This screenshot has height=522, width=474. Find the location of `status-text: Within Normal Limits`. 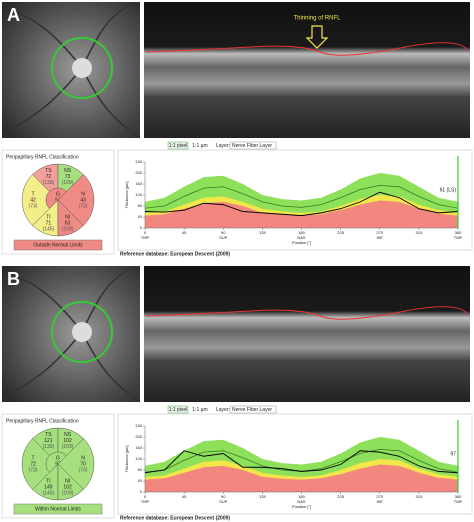

status-text: Within Normal Limits is located at coordinates (58, 509).